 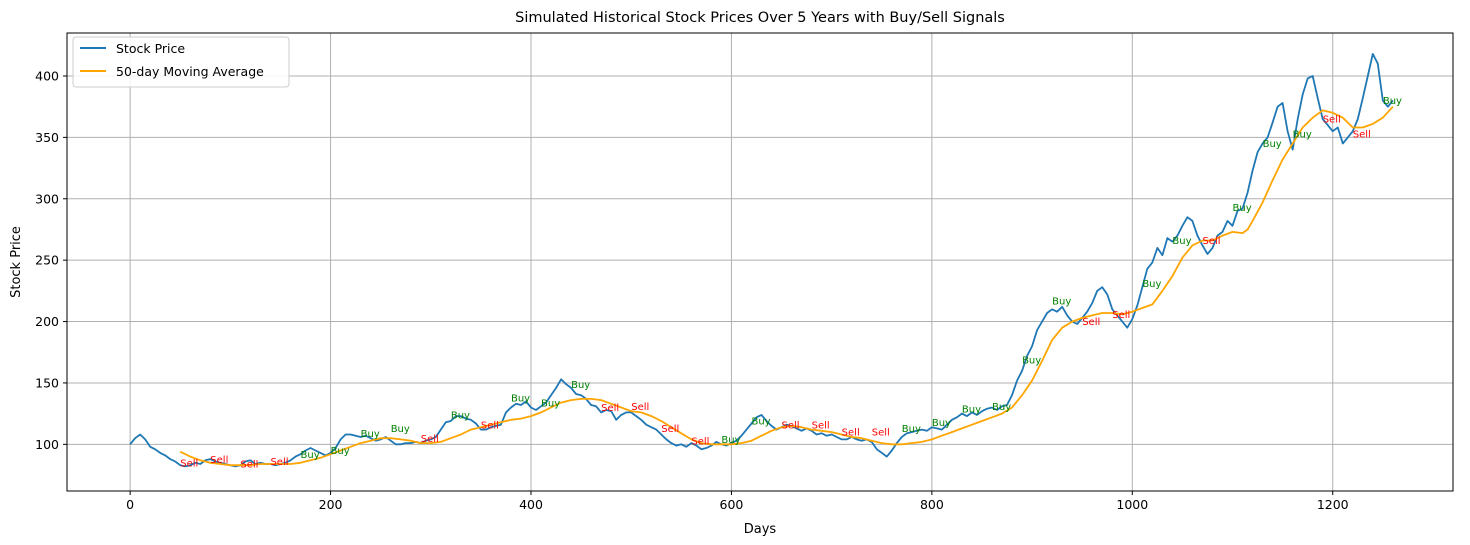 What do you see at coordinates (732, 504) in the screenshot?
I see `x-tick-label: 600` at bounding box center [732, 504].